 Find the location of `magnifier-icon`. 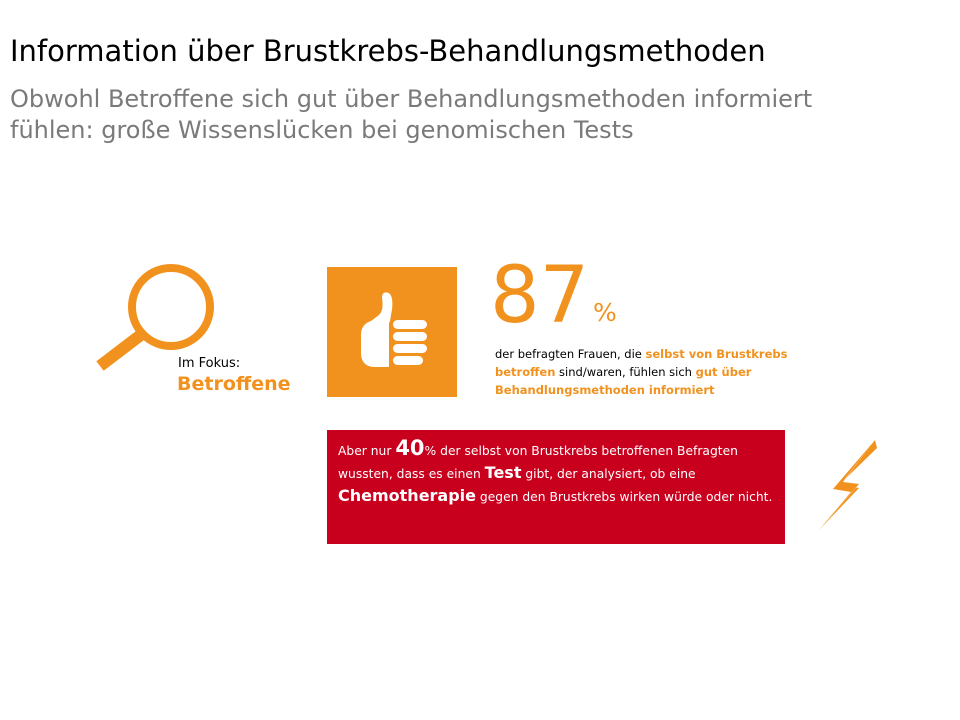

magnifier-icon is located at coordinates (155, 317).